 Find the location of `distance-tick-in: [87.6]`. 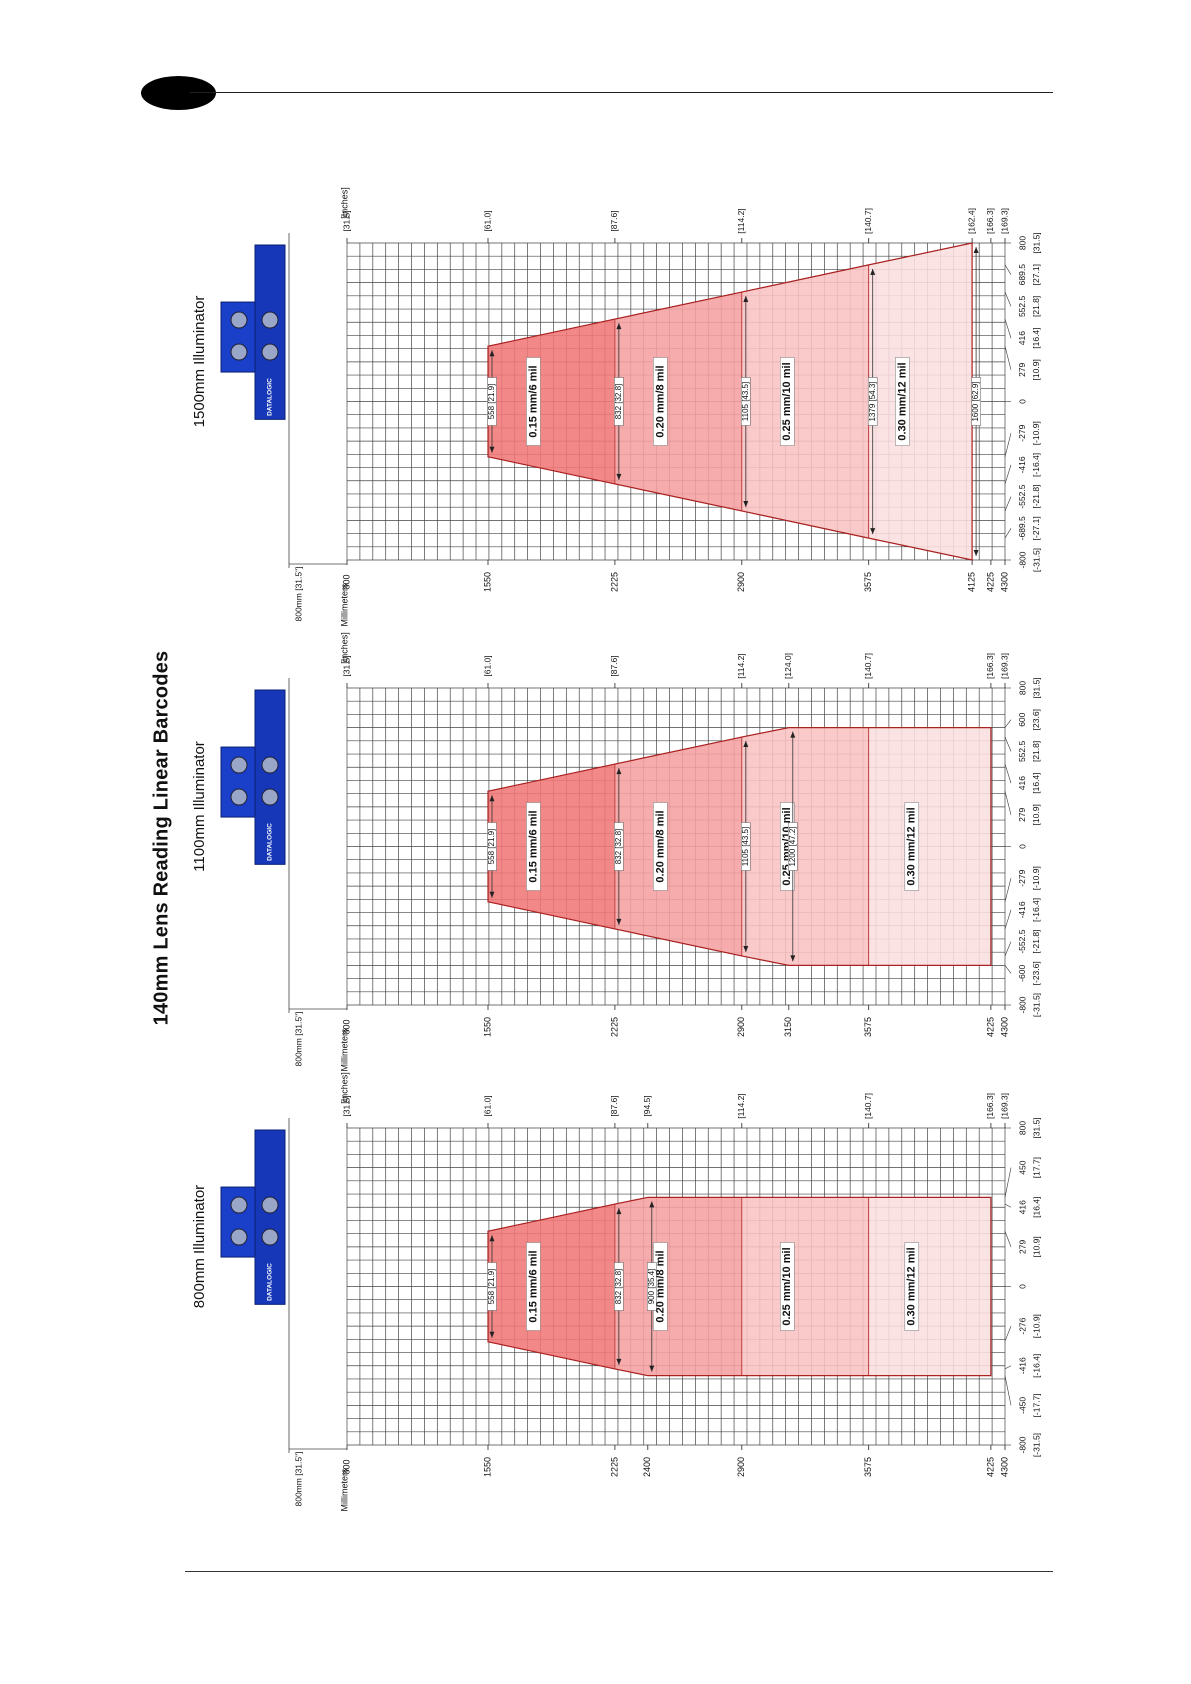

distance-tick-in: [87.6] is located at coordinates (614, 220).